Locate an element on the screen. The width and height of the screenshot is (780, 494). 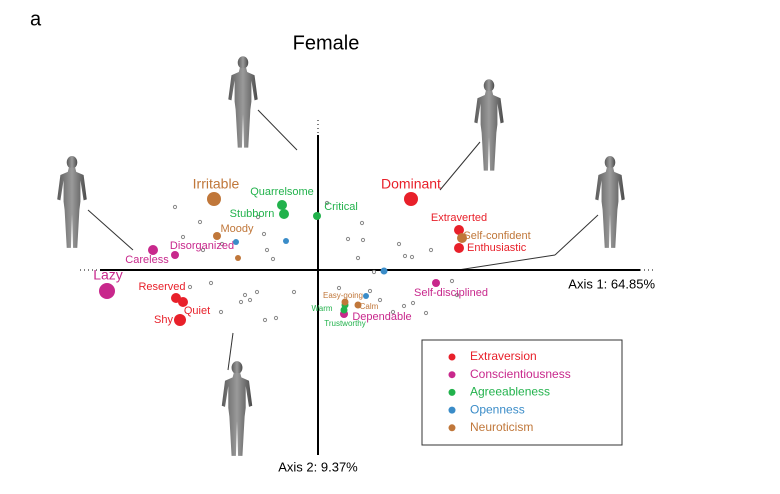
chart-title: Female is located at coordinates (326, 43).